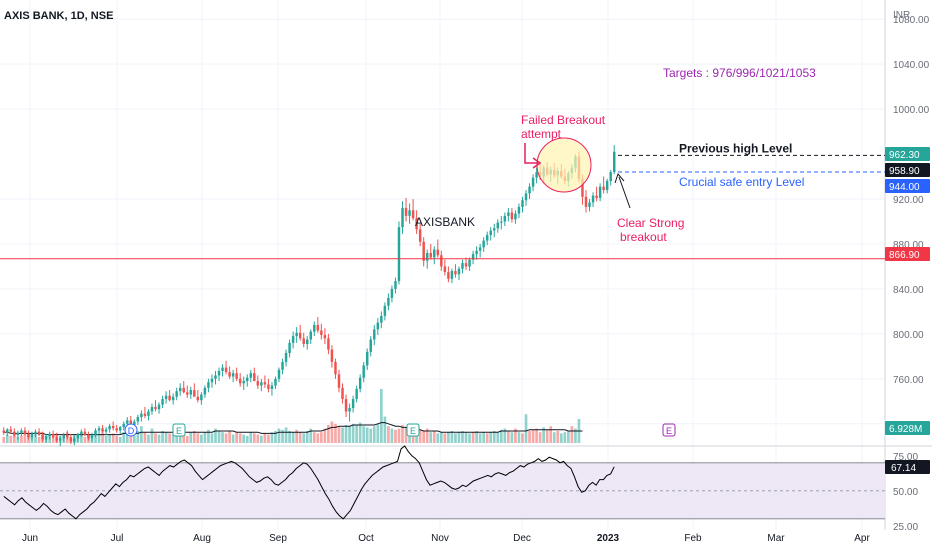 The width and height of the screenshot is (932, 550). What do you see at coordinates (117, 538) in the screenshot?
I see `x-tick-label: Jul` at bounding box center [117, 538].